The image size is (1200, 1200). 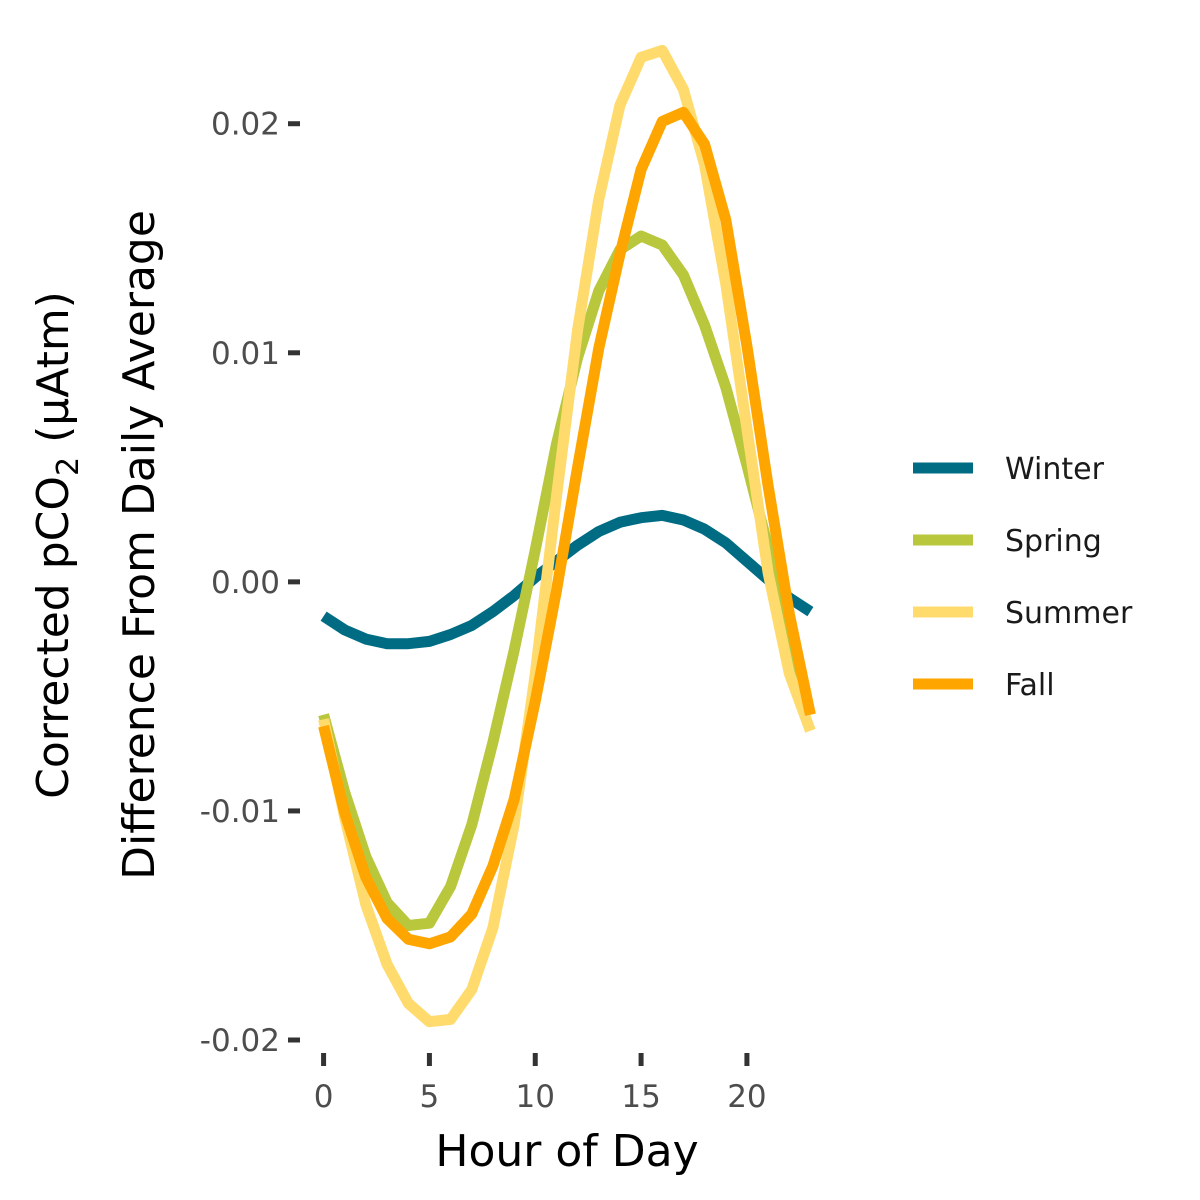 What do you see at coordinates (53, 374) in the screenshot?
I see `y-axis-title-line1-suffix: (µAtm)` at bounding box center [53, 374].